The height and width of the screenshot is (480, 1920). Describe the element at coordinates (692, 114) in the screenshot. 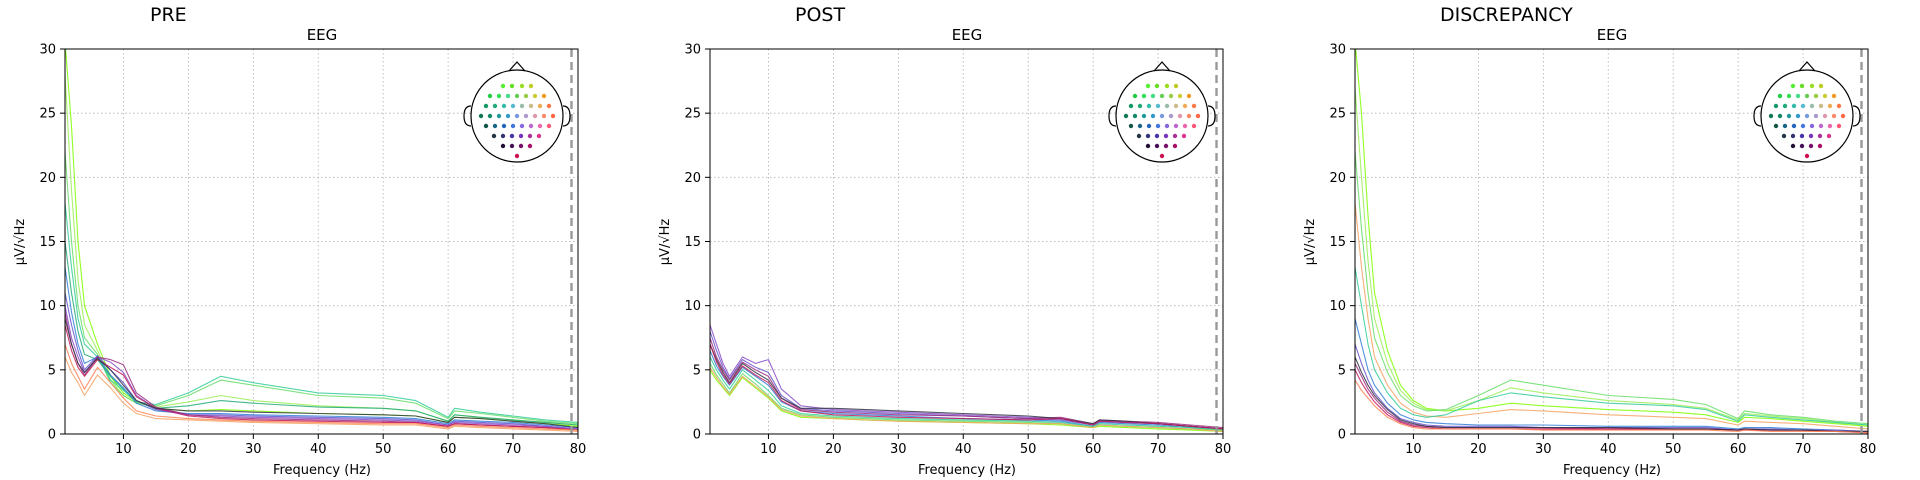

I see `y-tick-label: 25` at that location.